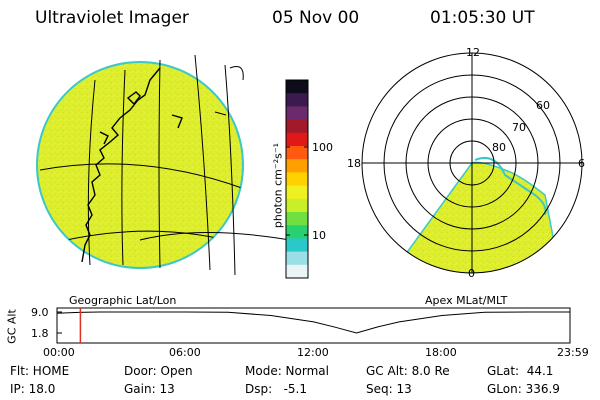 The width and height of the screenshot is (600, 400). I want to click on timeline-xtick-2359: 23:59, so click(573, 352).